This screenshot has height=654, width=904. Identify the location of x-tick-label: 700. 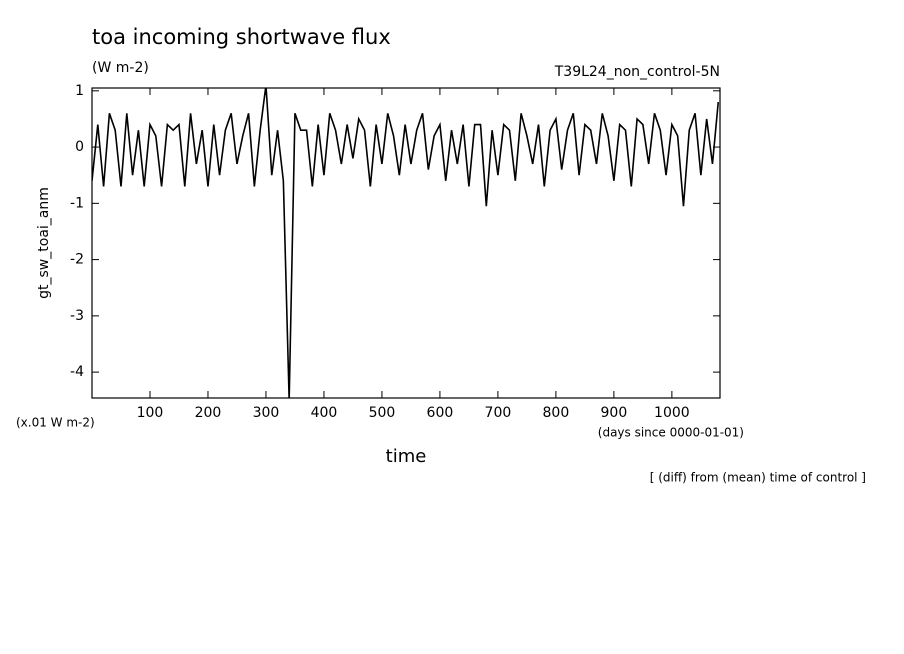
(498, 413).